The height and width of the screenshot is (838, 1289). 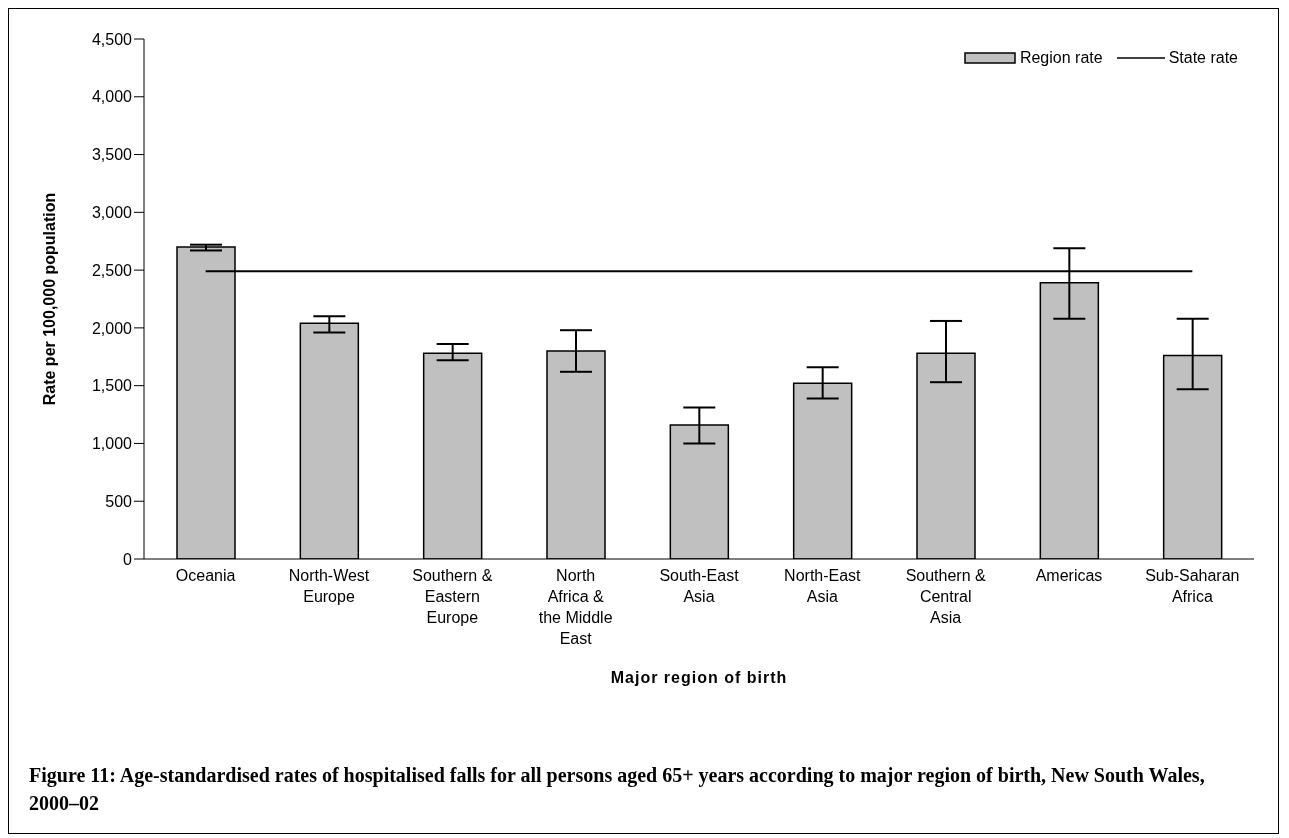 I want to click on y-tick-label: 2,000, so click(x=112, y=328).